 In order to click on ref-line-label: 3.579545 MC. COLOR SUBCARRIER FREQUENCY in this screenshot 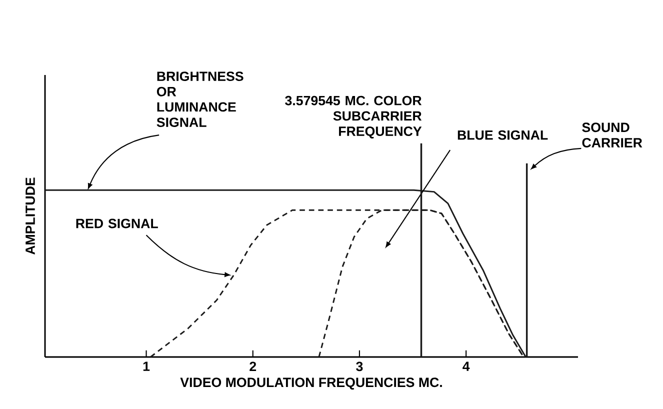, I will do `click(353, 117)`.